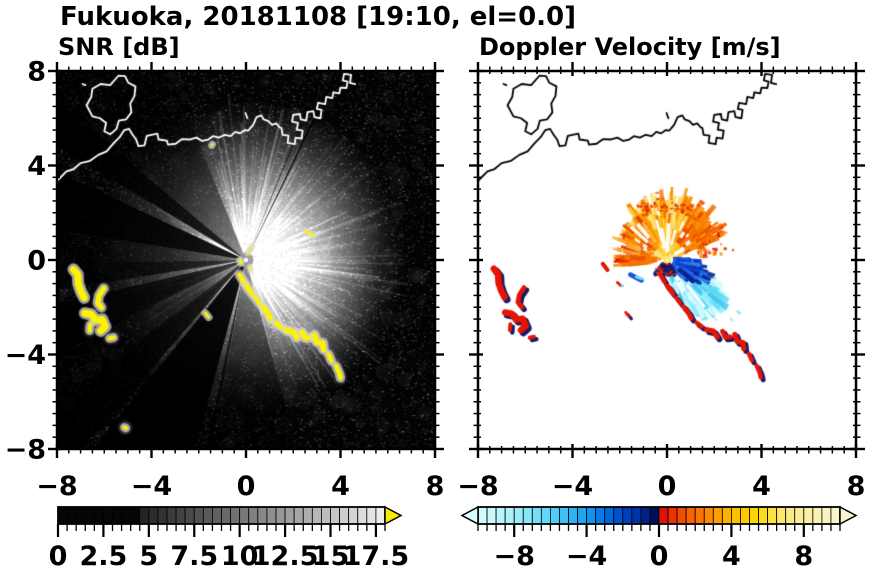 The height and width of the screenshot is (570, 870). What do you see at coordinates (246, 486) in the screenshot?
I see `snr-x-tick-label: 0` at bounding box center [246, 486].